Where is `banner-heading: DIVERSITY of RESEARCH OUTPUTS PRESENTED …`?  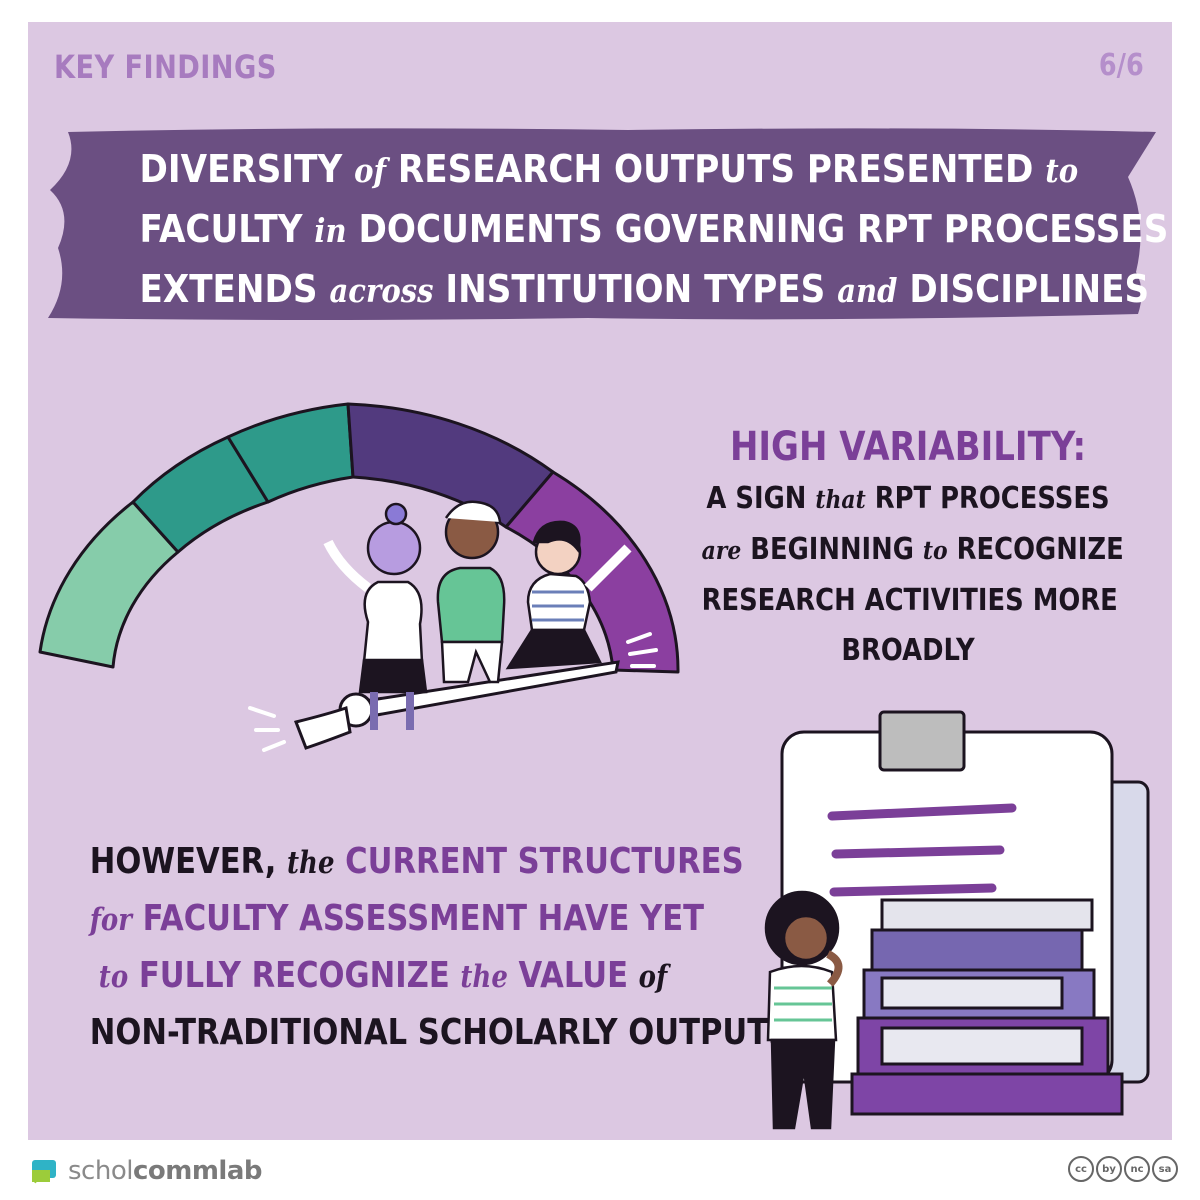 banner-heading: DIVERSITY of RESEARCH OUTPUTS PRESENTED … is located at coordinates (628, 230).